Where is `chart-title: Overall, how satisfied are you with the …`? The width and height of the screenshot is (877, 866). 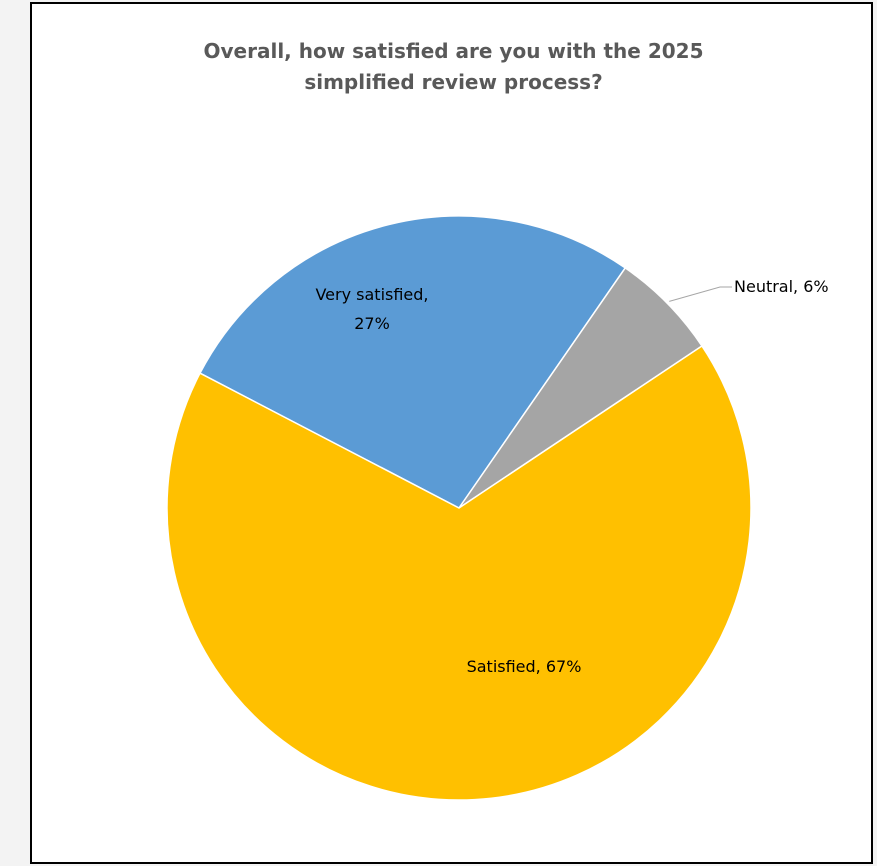
chart-title: Overall, how satisfied are you with the … is located at coordinates (453, 67).